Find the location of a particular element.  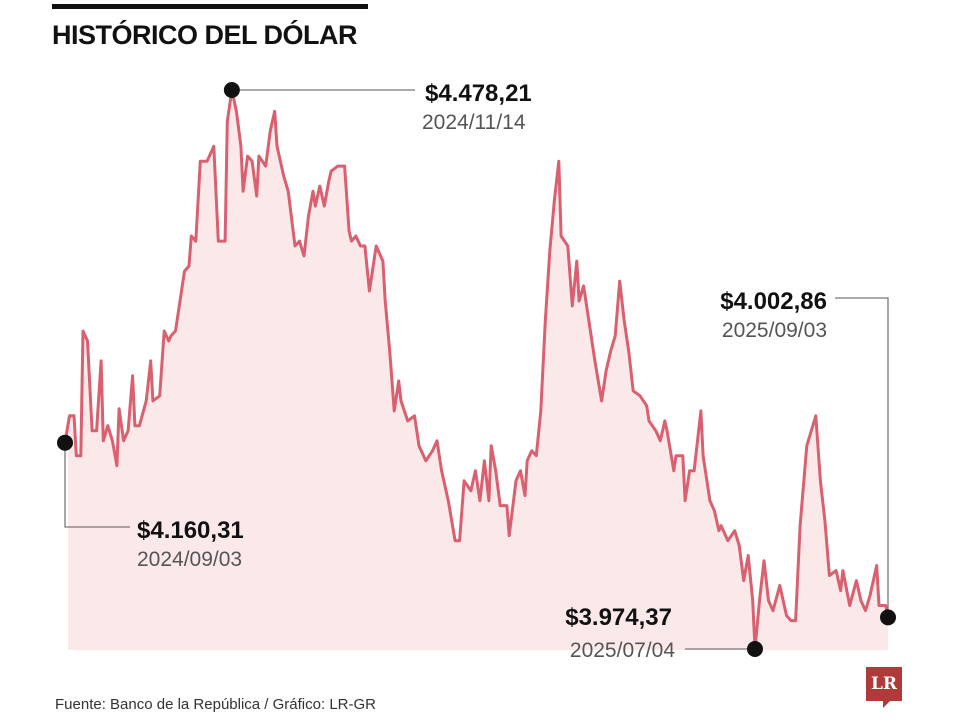

chart-title: HISTÓRICO DEL DÓLAR is located at coordinates (205, 35).